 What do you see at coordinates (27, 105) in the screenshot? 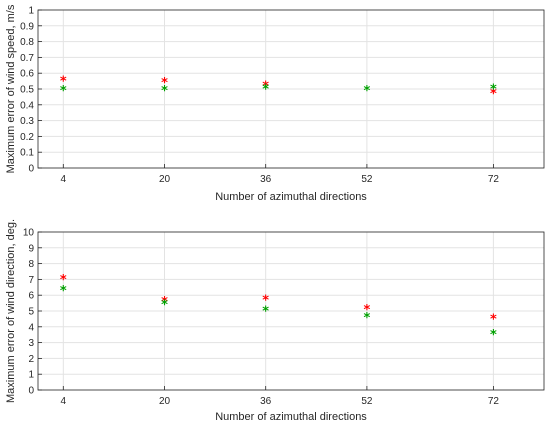
I see `speed-y-tick-label: 0.4` at bounding box center [27, 105].